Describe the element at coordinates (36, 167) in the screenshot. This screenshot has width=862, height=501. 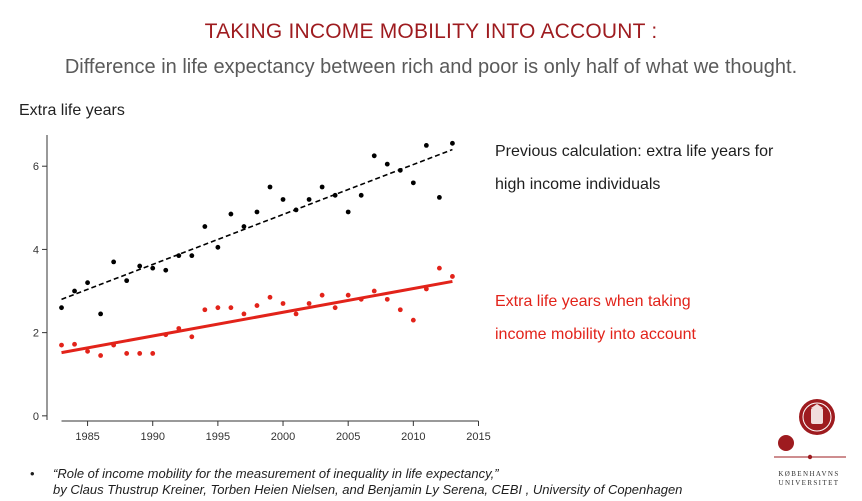
I see `y-tick-label: 6` at that location.